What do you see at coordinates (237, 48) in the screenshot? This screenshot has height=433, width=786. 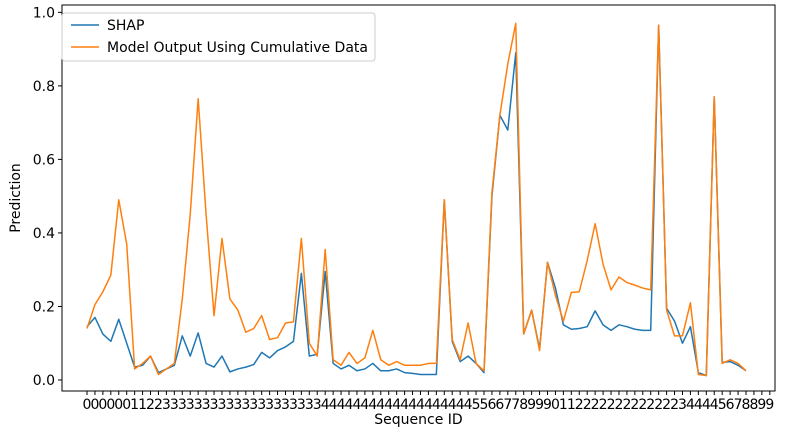 I see `legend-label-model-output: Model Output Using Cumulative Data` at bounding box center [237, 48].